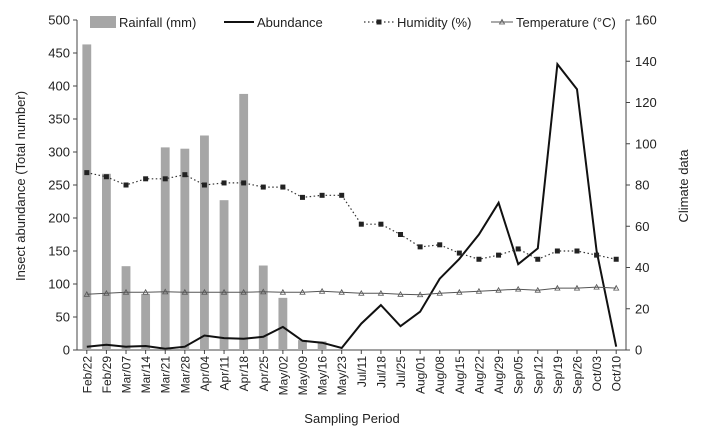 This screenshot has width=701, height=428. What do you see at coordinates (283, 376) in the screenshot?
I see `x-tick-label: May/02` at bounding box center [283, 376].